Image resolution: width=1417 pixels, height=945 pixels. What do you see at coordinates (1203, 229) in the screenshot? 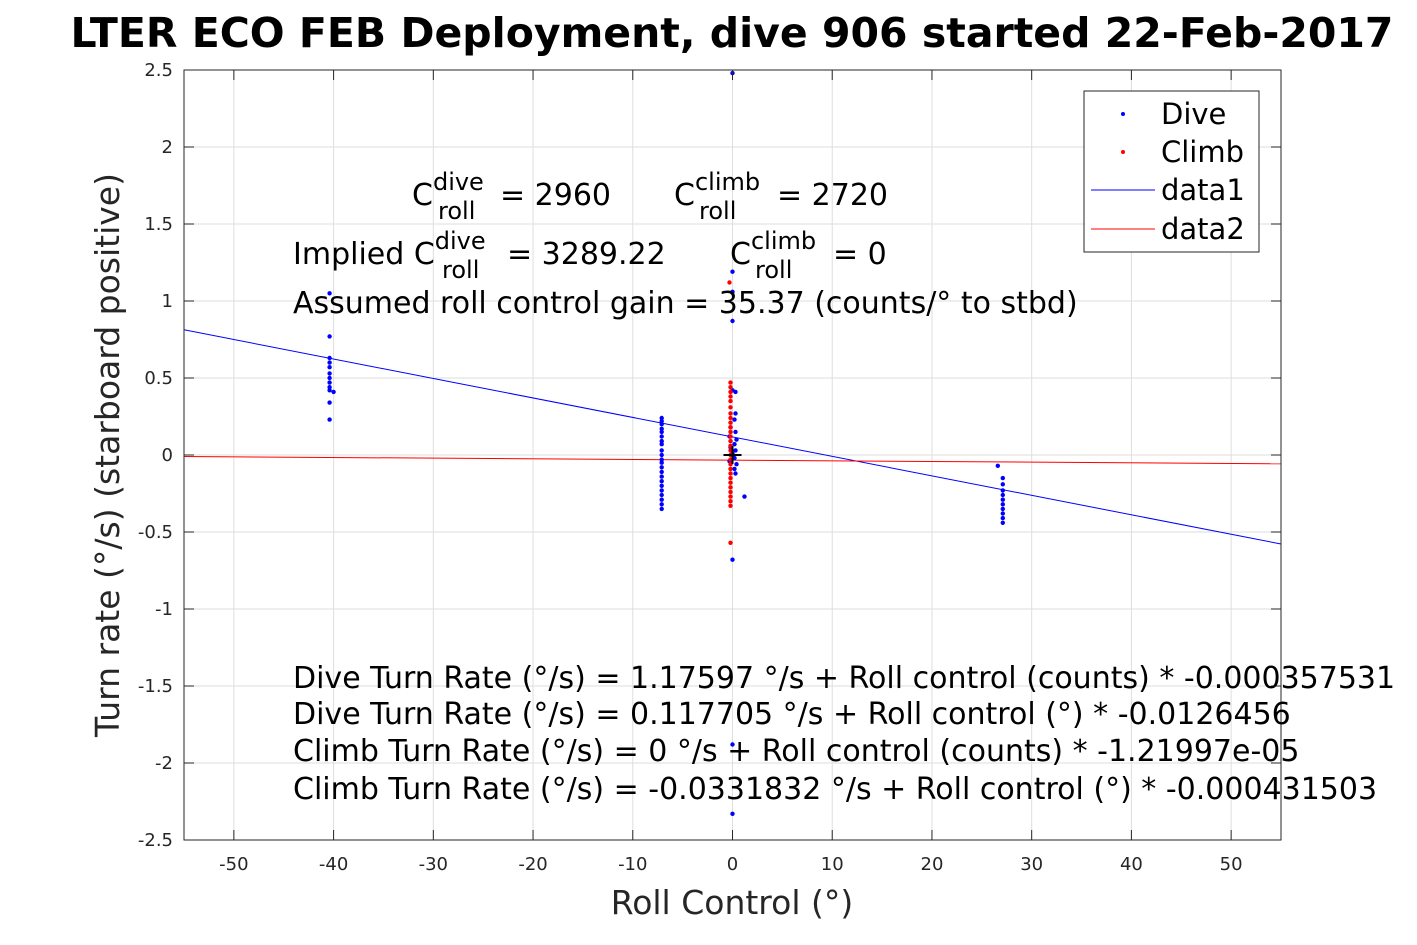
I see `legend-label-data2: data2` at bounding box center [1203, 229].